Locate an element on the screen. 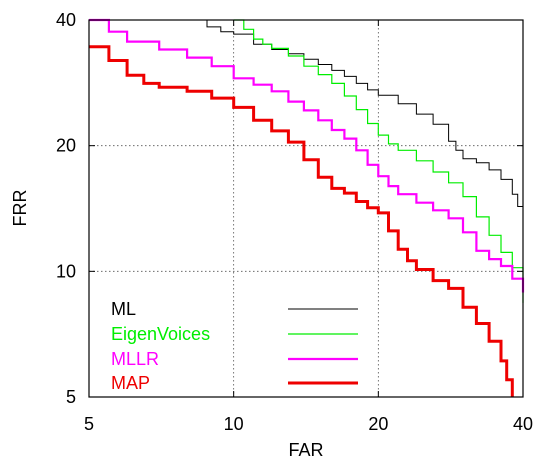 This screenshot has height=463, width=540. x-axis-label: FAR is located at coordinates (305, 450).